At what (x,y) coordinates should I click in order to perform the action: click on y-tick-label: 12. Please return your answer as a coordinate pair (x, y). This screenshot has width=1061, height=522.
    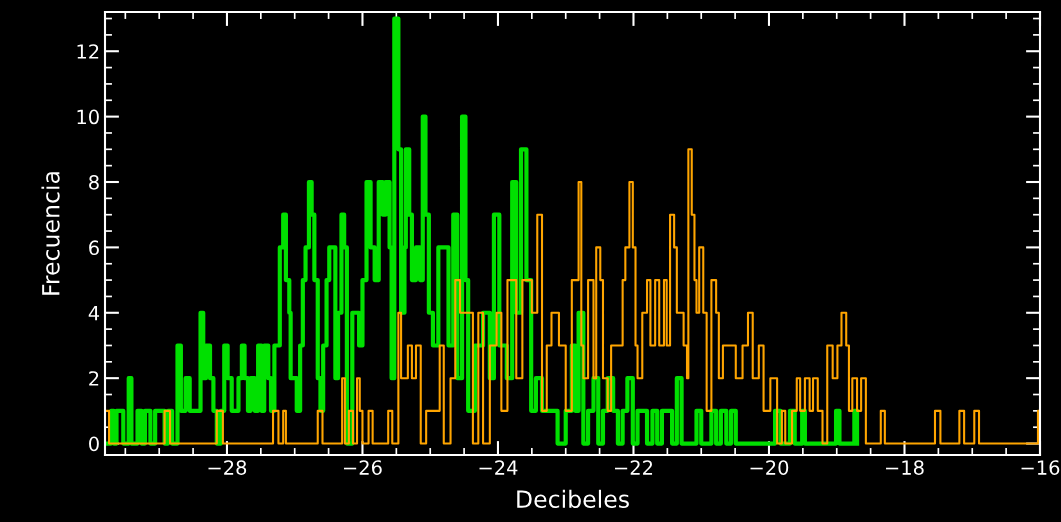
    Looking at the image, I should click on (88, 51).